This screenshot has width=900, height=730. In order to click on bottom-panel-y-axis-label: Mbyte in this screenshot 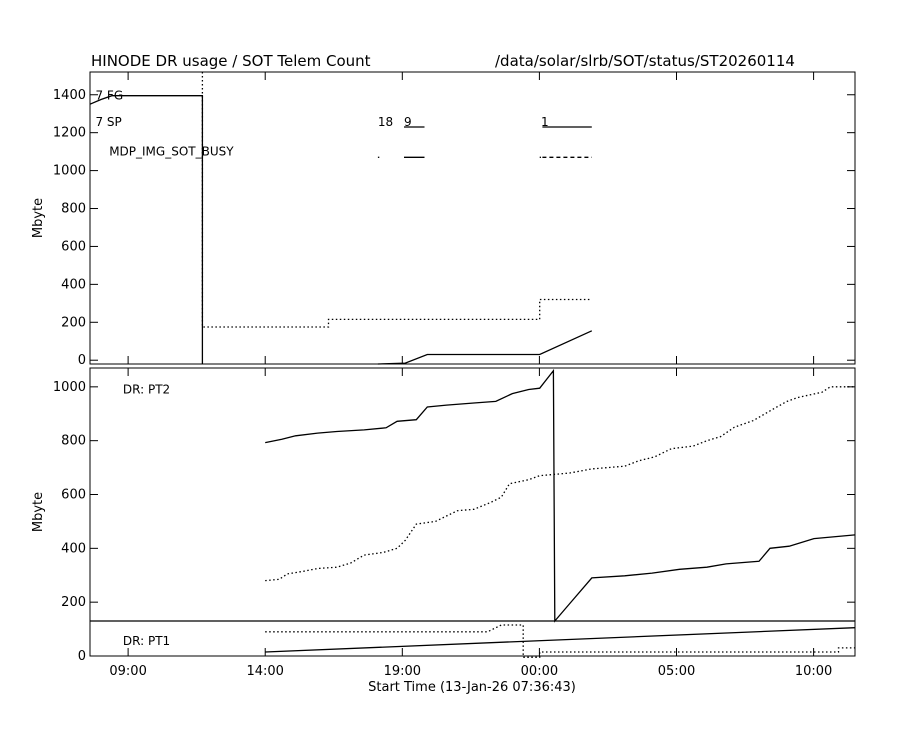, I will do `click(38, 512)`.